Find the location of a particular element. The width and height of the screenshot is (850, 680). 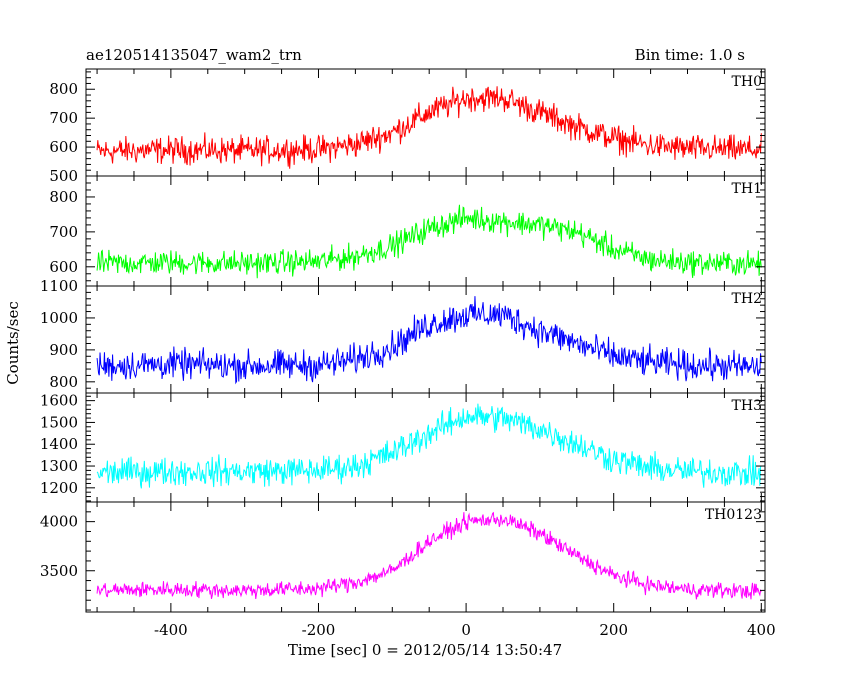

series-th0-trace is located at coordinates (429, 127).